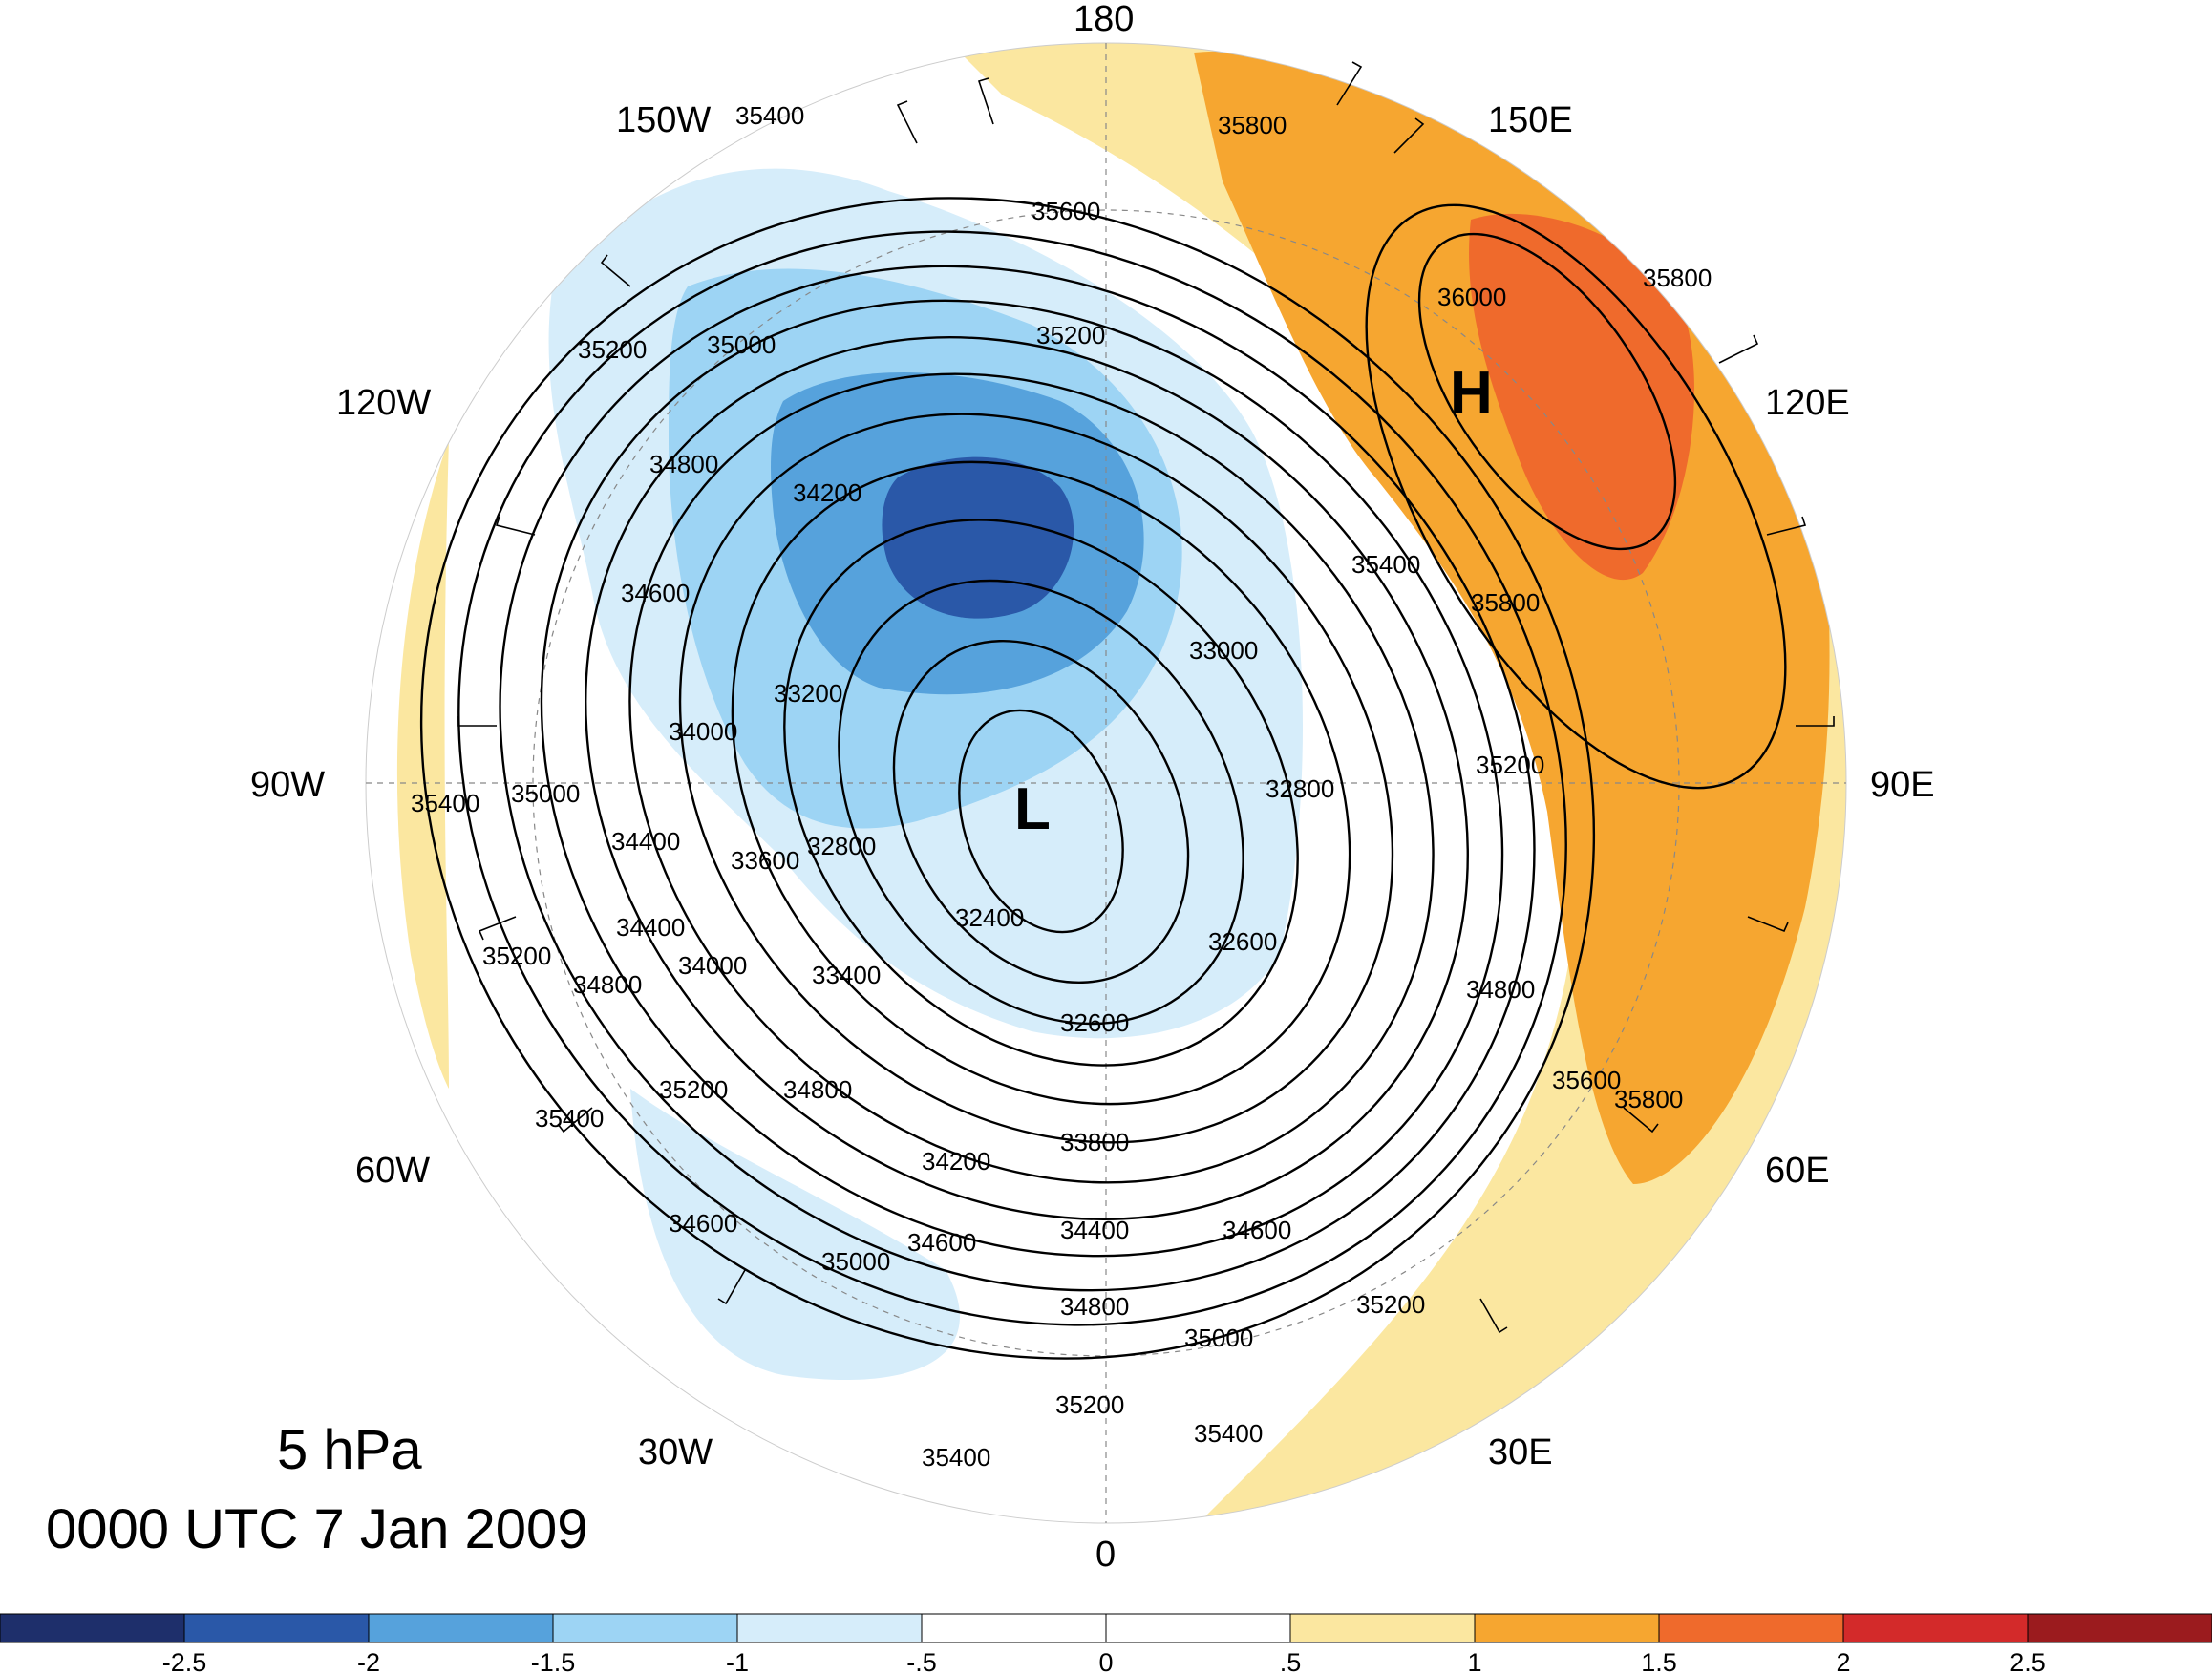 Image resolution: width=2212 pixels, height=1674 pixels. Describe the element at coordinates (675, 1452) in the screenshot. I see `lon-label-30w: 30W` at that location.